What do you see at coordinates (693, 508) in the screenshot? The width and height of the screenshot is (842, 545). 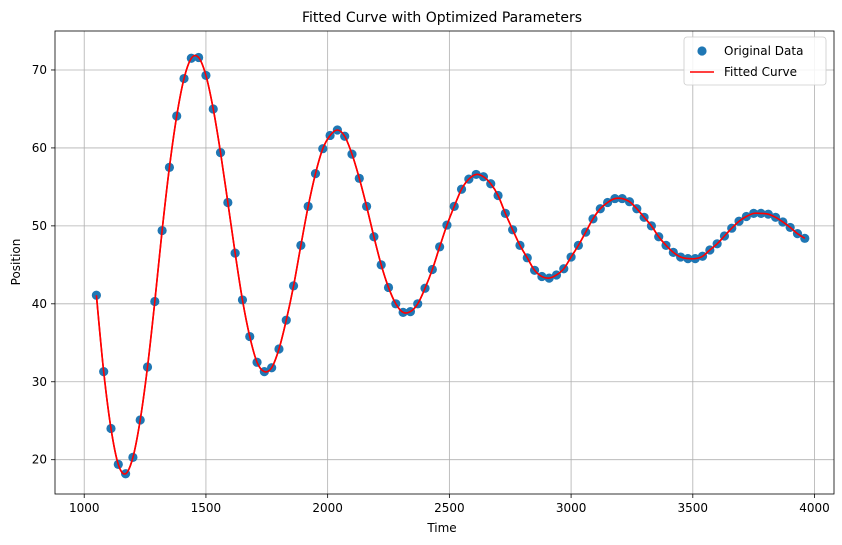 I see `x-tick-label: 3500` at bounding box center [693, 508].